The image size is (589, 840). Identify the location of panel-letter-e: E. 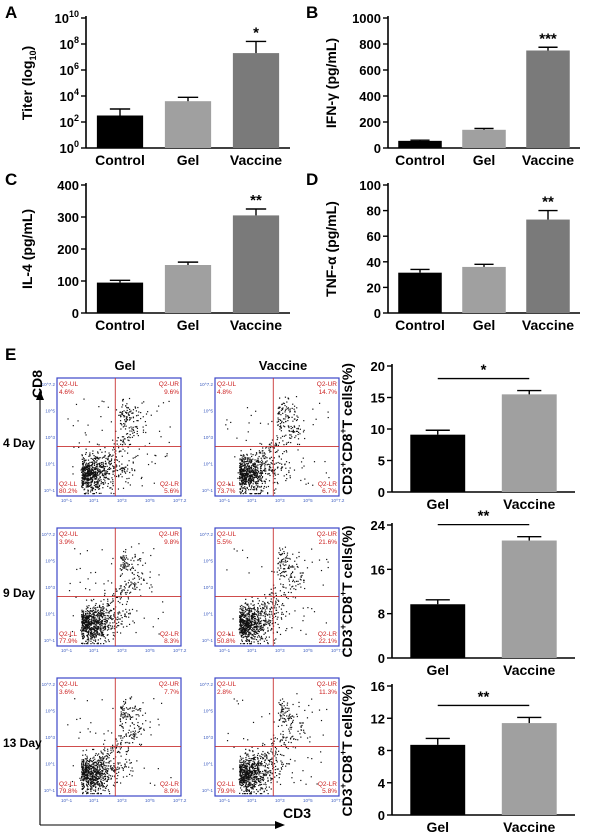
(10, 354).